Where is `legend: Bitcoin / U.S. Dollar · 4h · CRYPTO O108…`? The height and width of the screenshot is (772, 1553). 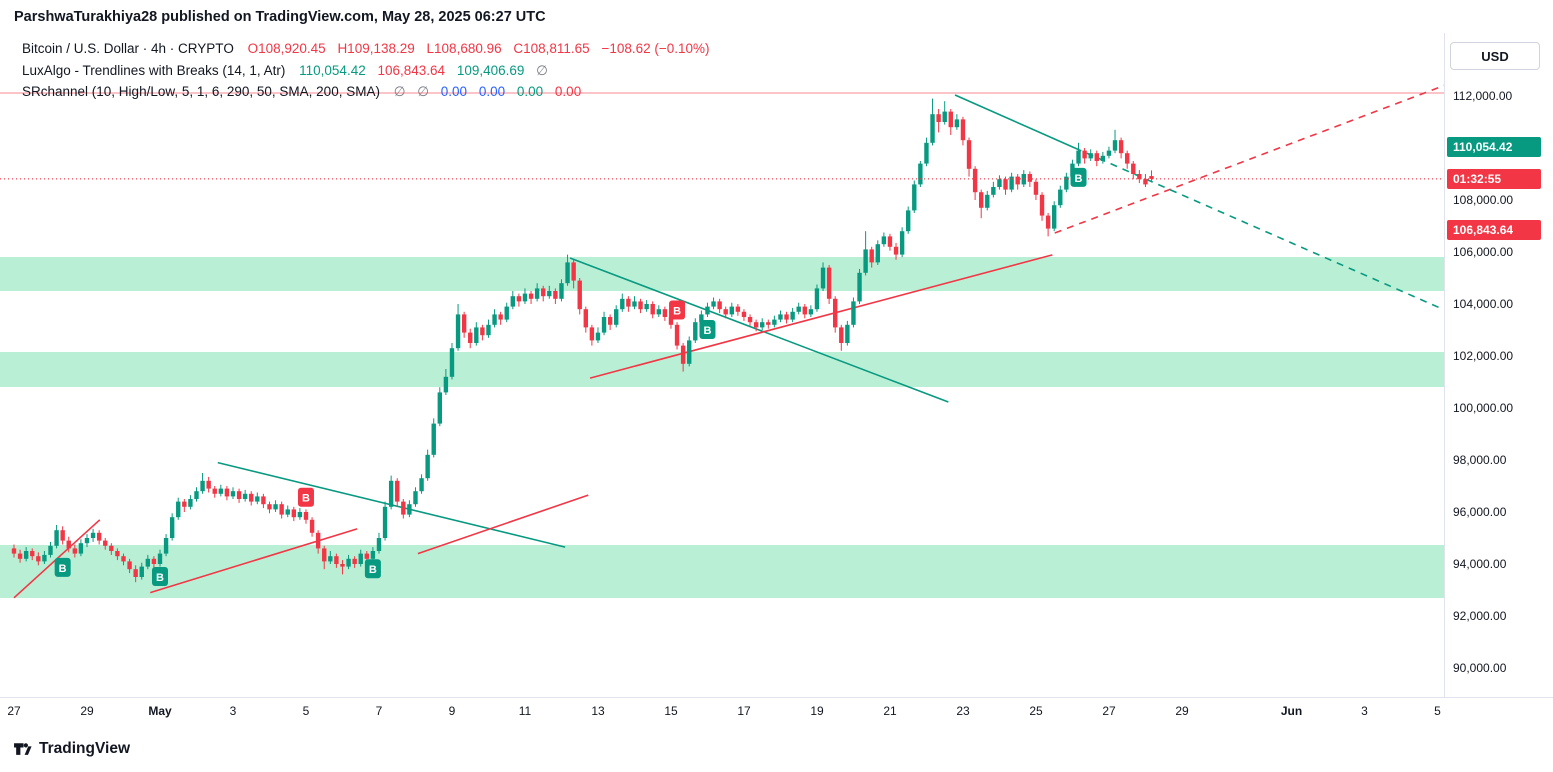
legend: Bitcoin / U.S. Dollar · 4h · CRYPTO O108… is located at coordinates (370, 70).